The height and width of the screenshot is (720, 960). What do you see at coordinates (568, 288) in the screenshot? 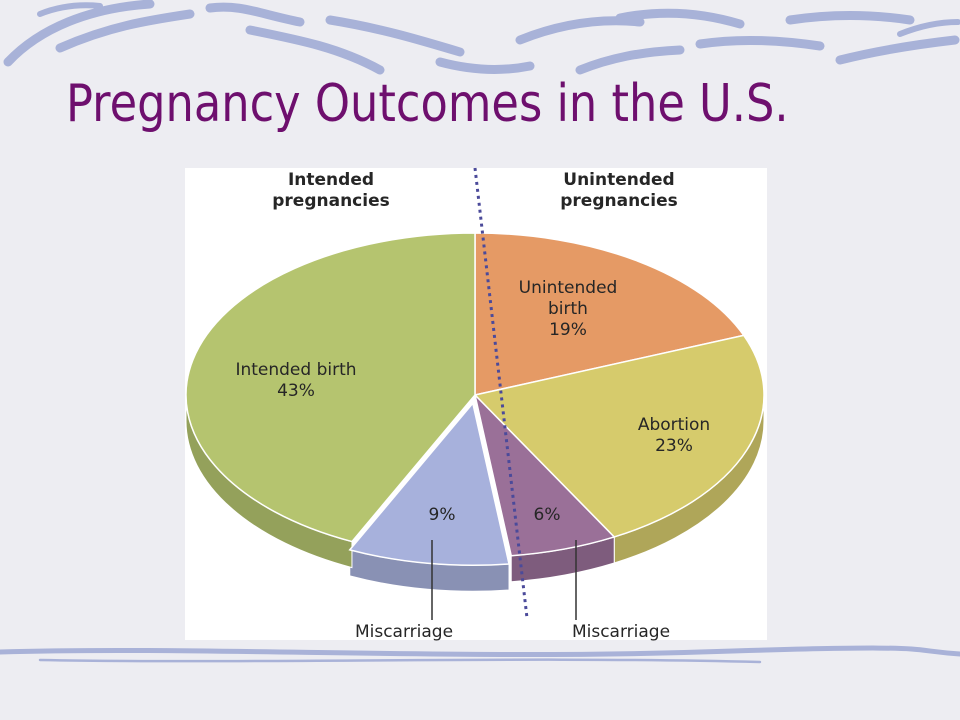
I see `label-unintended-birth-0: Unintended` at bounding box center [568, 288].